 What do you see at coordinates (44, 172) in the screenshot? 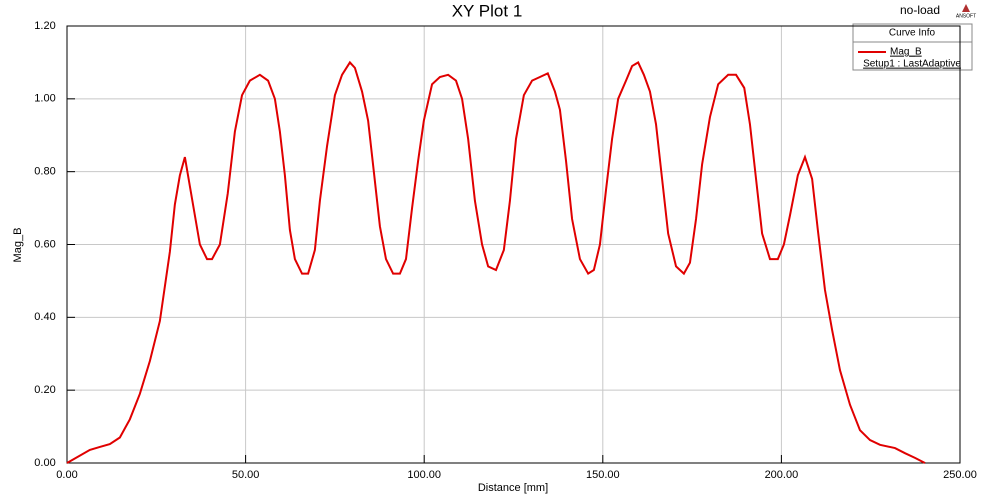
I see `y-tick-label: 0.80` at bounding box center [44, 172].